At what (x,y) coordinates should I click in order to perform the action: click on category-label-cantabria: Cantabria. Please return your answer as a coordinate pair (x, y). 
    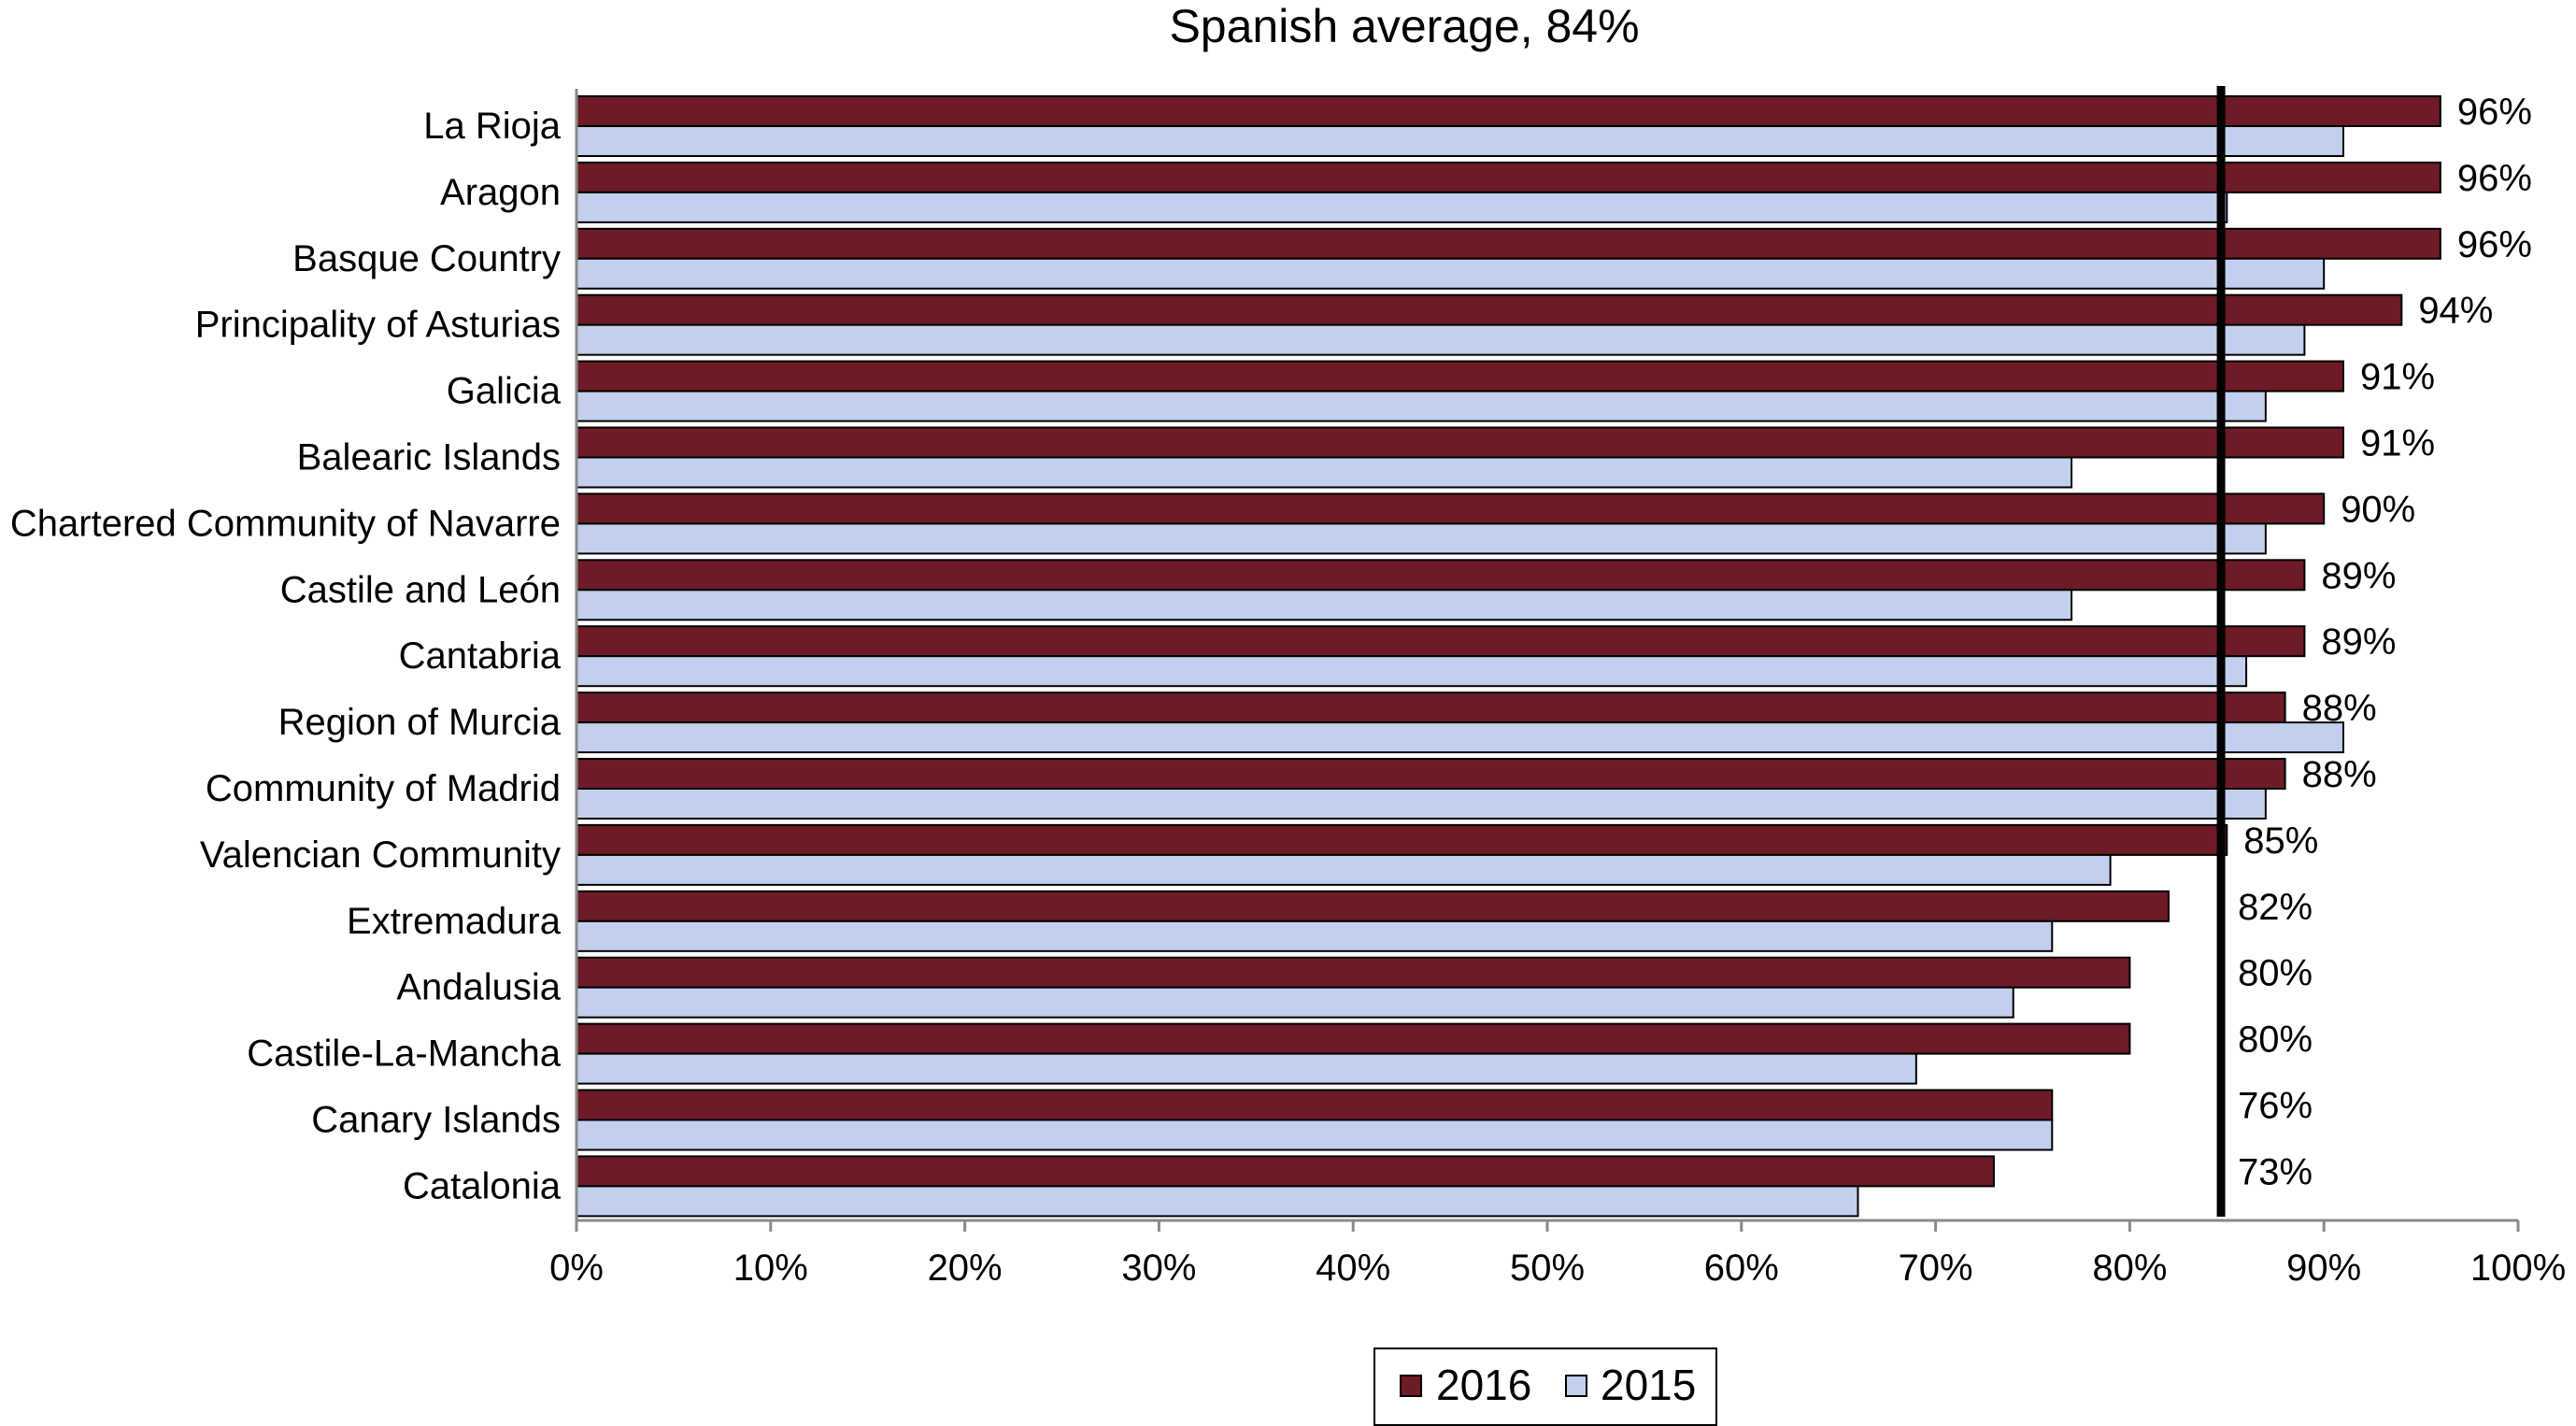
    Looking at the image, I should click on (481, 656).